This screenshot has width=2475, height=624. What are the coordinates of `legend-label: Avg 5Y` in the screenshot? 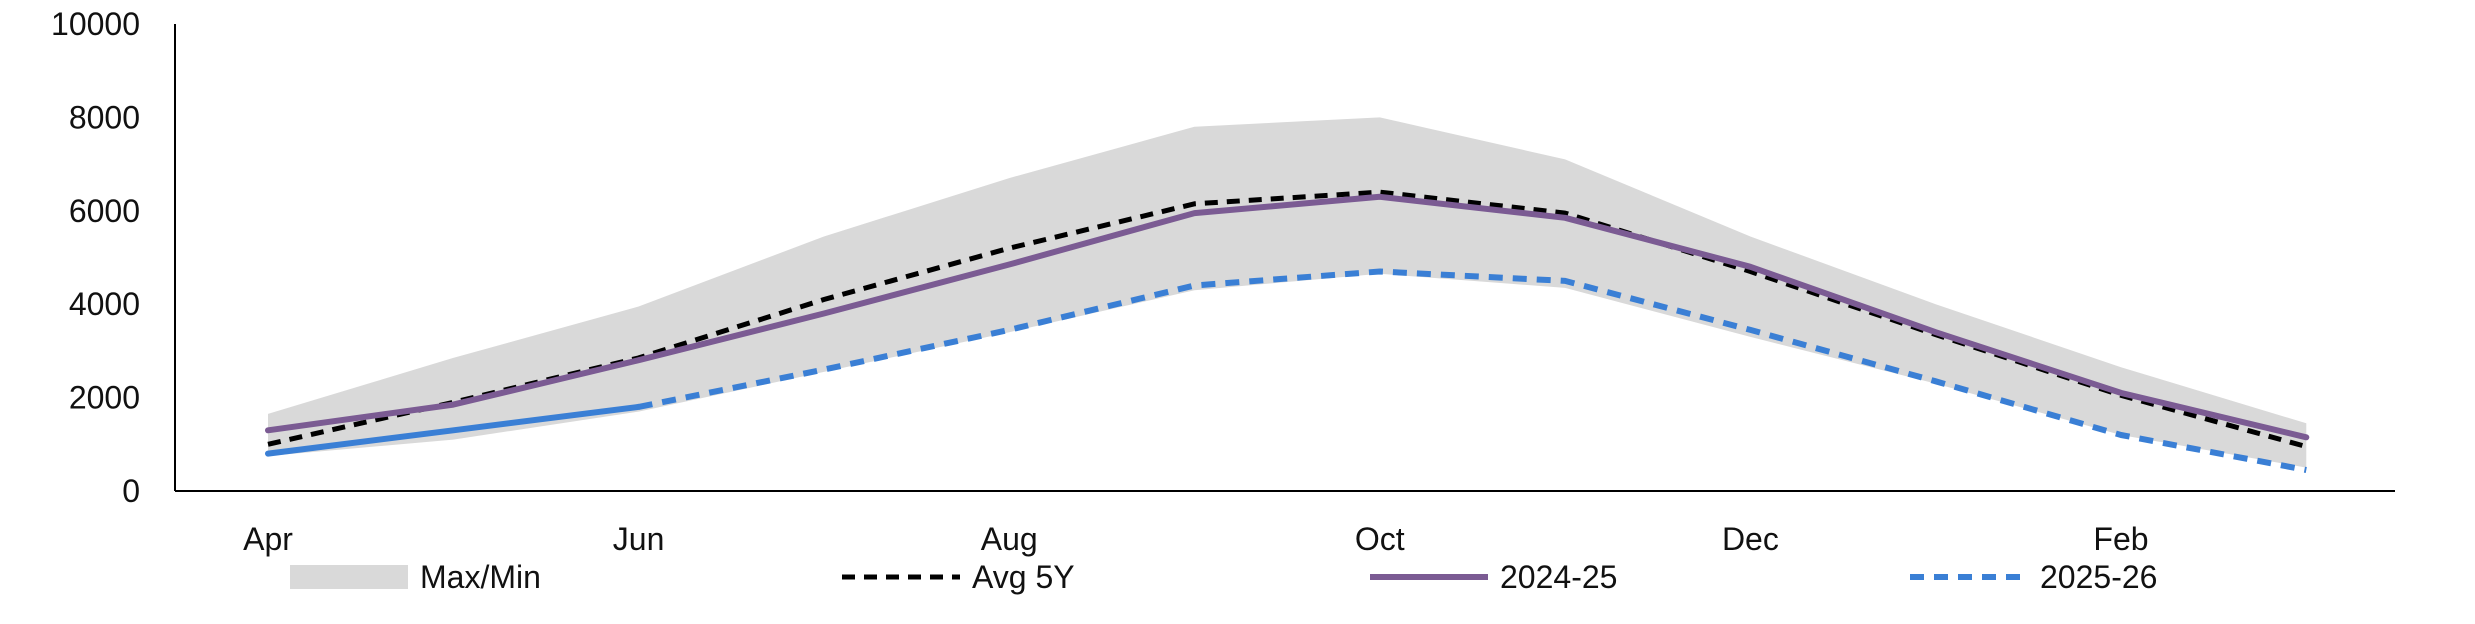 It's located at (1023, 577).